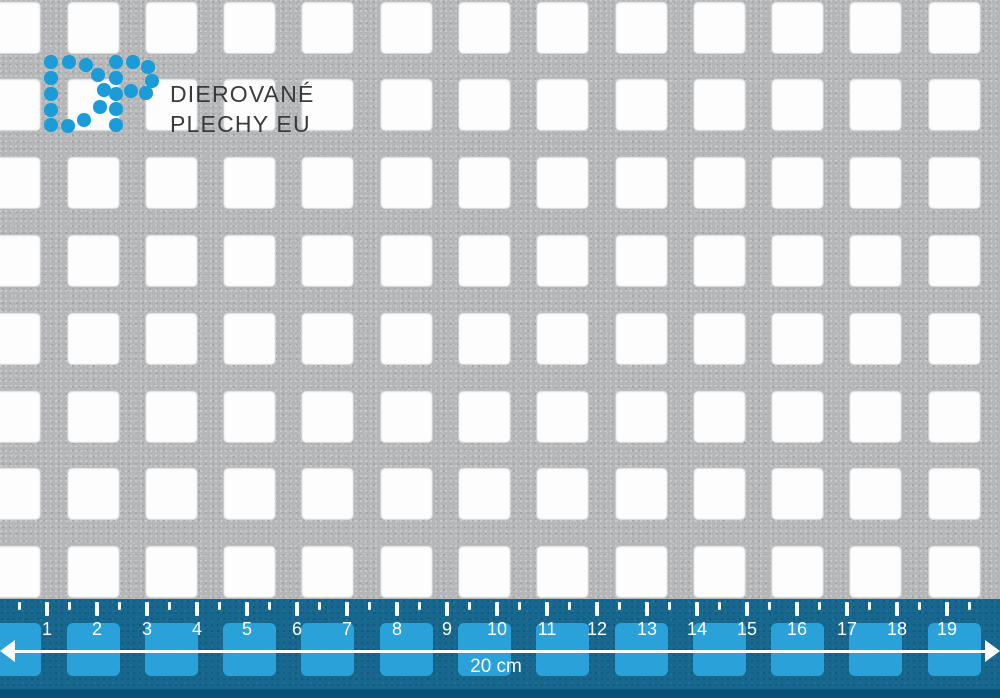  What do you see at coordinates (947, 629) in the screenshot?
I see `ruler-number: 19` at bounding box center [947, 629].